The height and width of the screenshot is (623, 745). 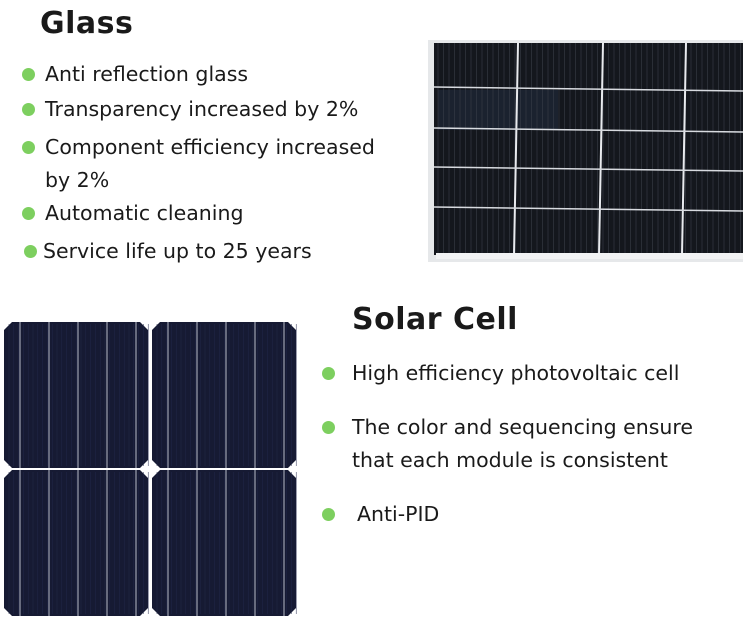 What do you see at coordinates (210, 147) in the screenshot?
I see `glass-feature: Component efficiency increased` at bounding box center [210, 147].